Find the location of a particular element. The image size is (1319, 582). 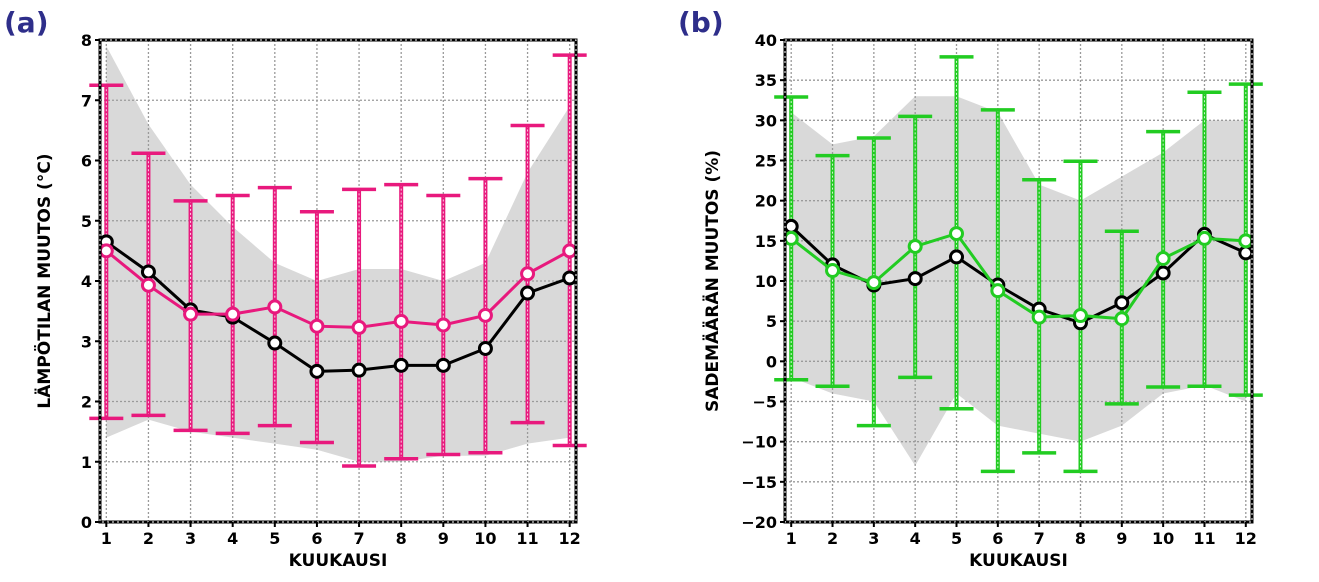

panel-label-b: (b) is located at coordinates (701, 22).